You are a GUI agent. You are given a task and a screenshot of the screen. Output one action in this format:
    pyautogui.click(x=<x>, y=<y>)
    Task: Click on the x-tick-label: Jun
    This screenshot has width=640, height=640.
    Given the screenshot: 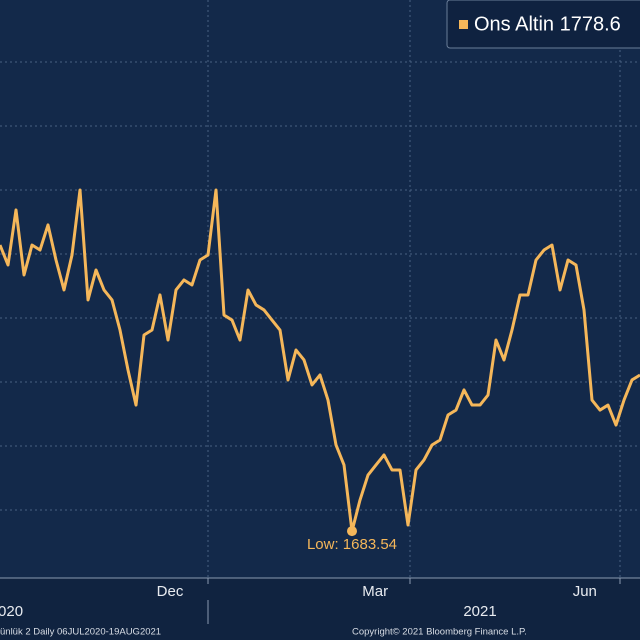 What is the action you would take?
    pyautogui.click(x=585, y=591)
    